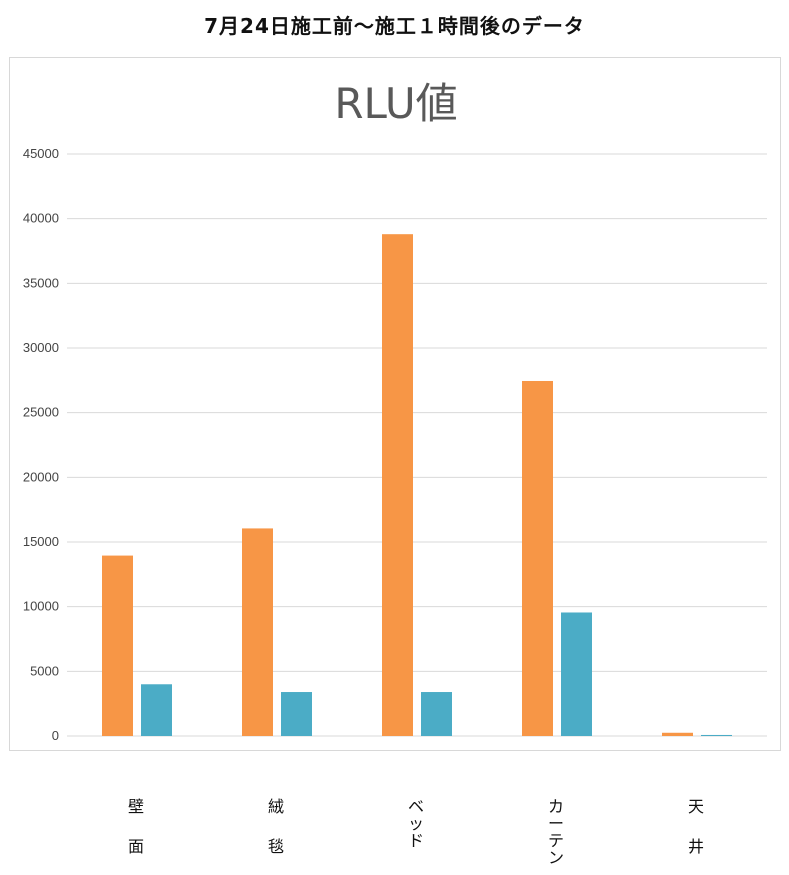 The image size is (789, 875). What do you see at coordinates (696, 846) in the screenshot?
I see `x-tick-label-char: 井` at bounding box center [696, 846].